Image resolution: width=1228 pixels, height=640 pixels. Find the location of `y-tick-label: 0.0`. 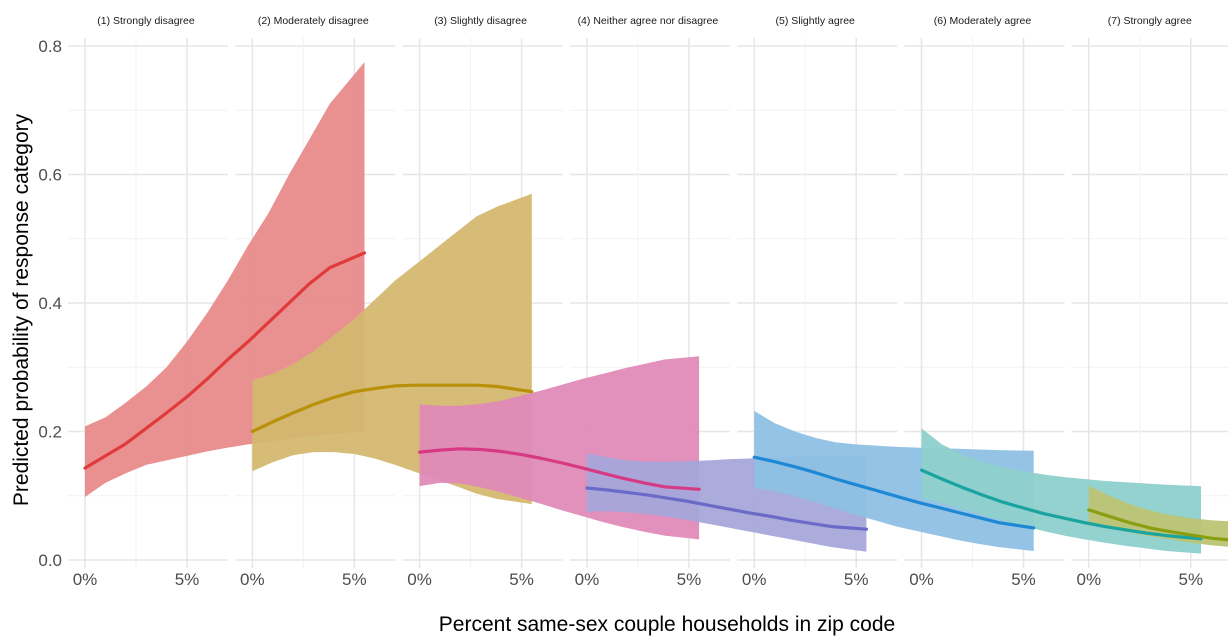

y-tick-label: 0.0 is located at coordinates (50, 560).